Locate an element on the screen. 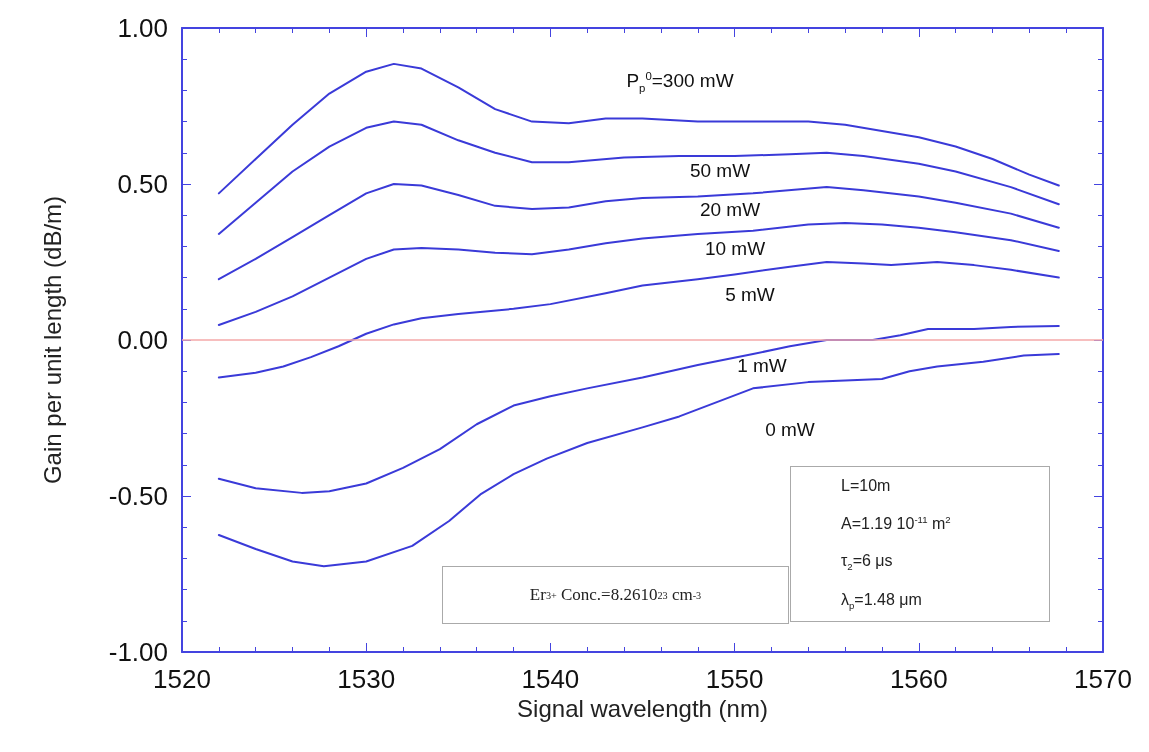 This screenshot has height=752, width=1149. x-tick-label: 1530 is located at coordinates (366, 679).